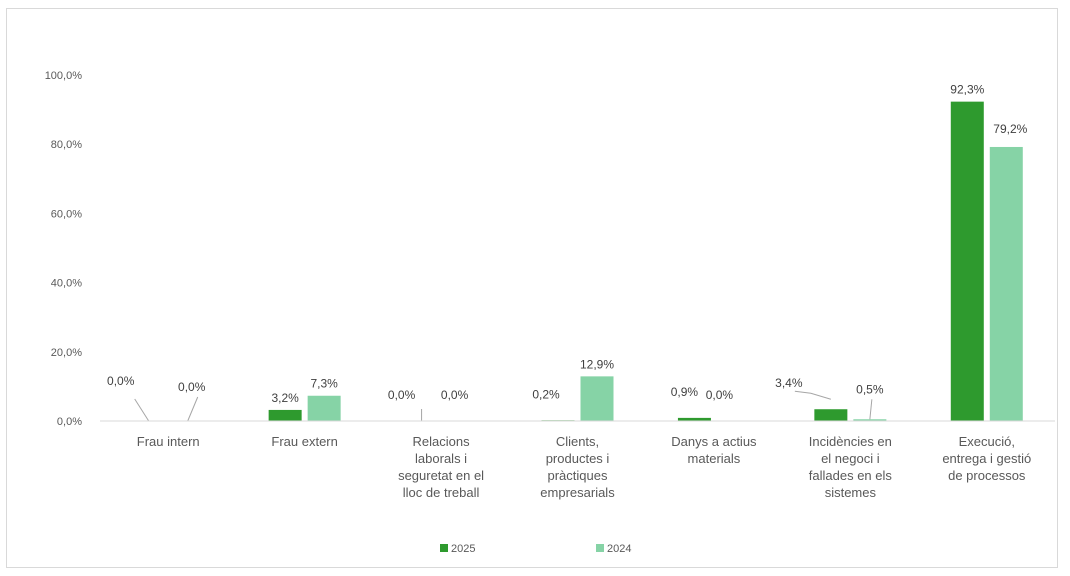 The height and width of the screenshot is (576, 1070). I want to click on x-tick-line: sistemes, so click(851, 492).